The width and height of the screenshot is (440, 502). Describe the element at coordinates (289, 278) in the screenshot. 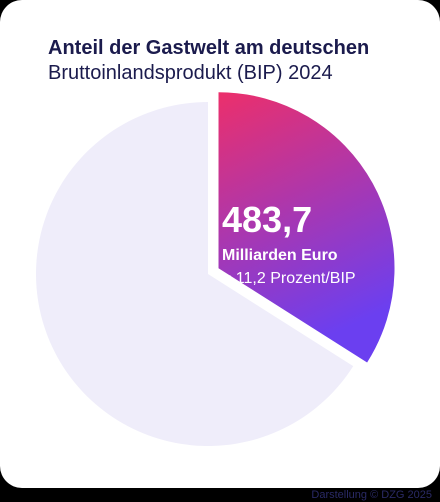

I see `ratio-annotation: = 11,2 Prozent/BIP` at that location.